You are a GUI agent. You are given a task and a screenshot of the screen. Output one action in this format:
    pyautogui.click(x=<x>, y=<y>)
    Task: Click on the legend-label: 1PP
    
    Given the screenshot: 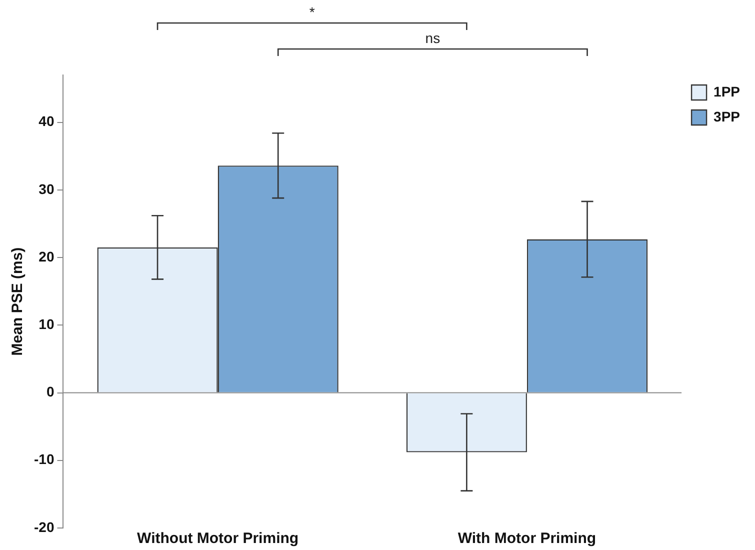 What is the action you would take?
    pyautogui.click(x=727, y=91)
    